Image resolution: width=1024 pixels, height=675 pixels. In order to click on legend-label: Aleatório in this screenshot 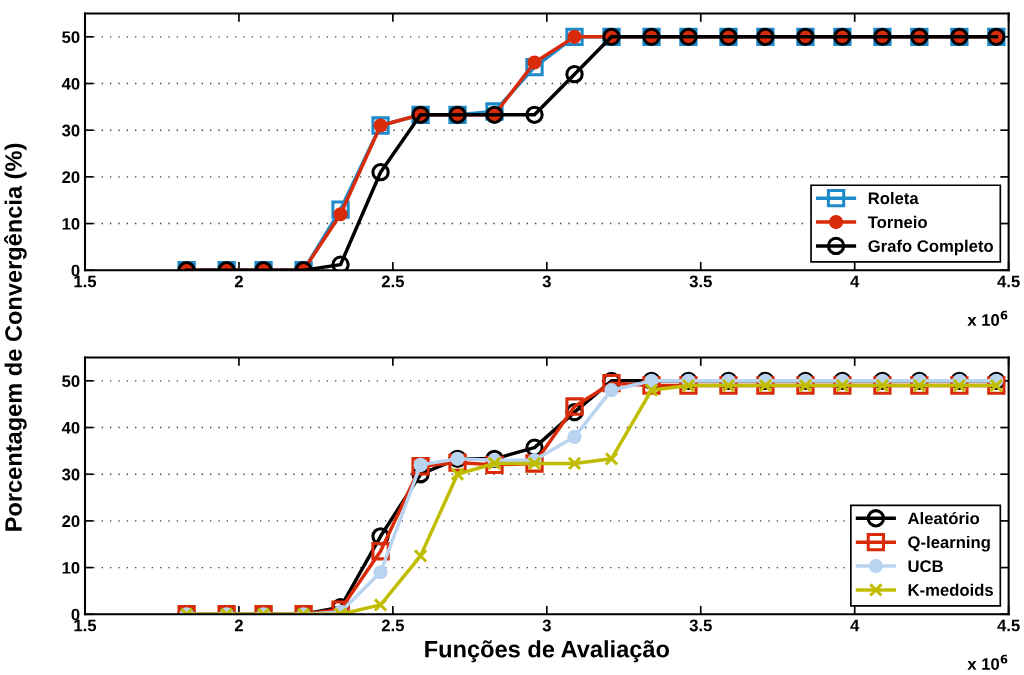, I will do `click(943, 518)`.